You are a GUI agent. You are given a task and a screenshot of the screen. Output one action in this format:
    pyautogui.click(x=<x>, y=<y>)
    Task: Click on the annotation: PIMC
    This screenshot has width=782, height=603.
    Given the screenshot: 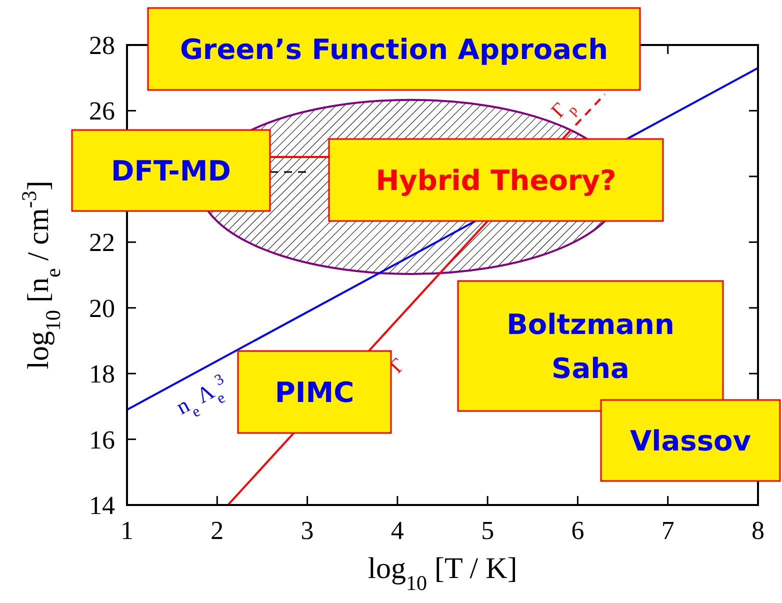 What is the action you would take?
    pyautogui.click(x=314, y=392)
    